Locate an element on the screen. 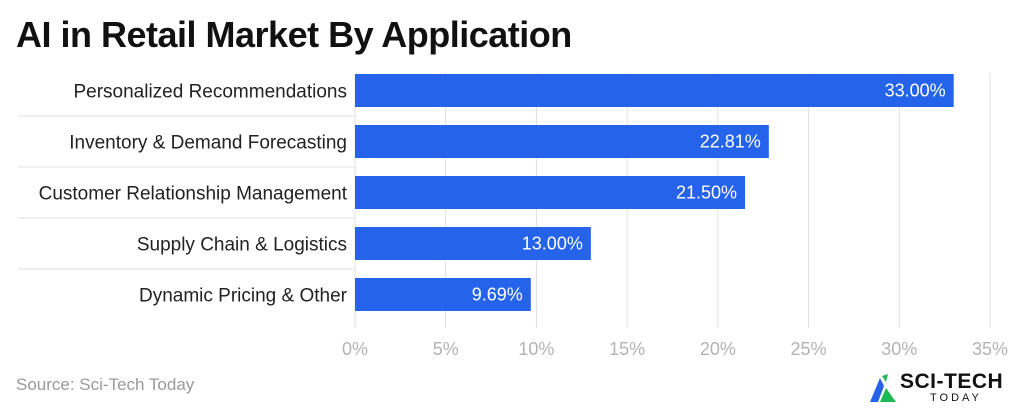  x-tick-label: 0% is located at coordinates (355, 349).